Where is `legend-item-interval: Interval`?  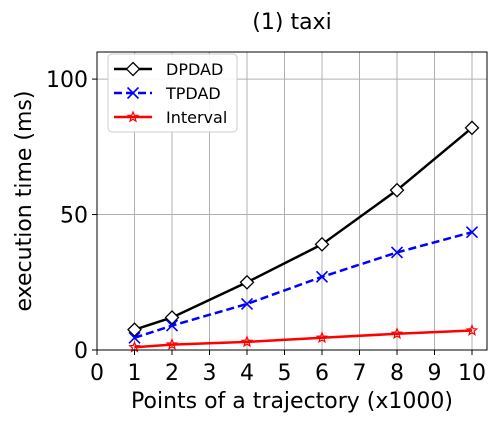 legend-item-interval: Interval is located at coordinates (170, 117).